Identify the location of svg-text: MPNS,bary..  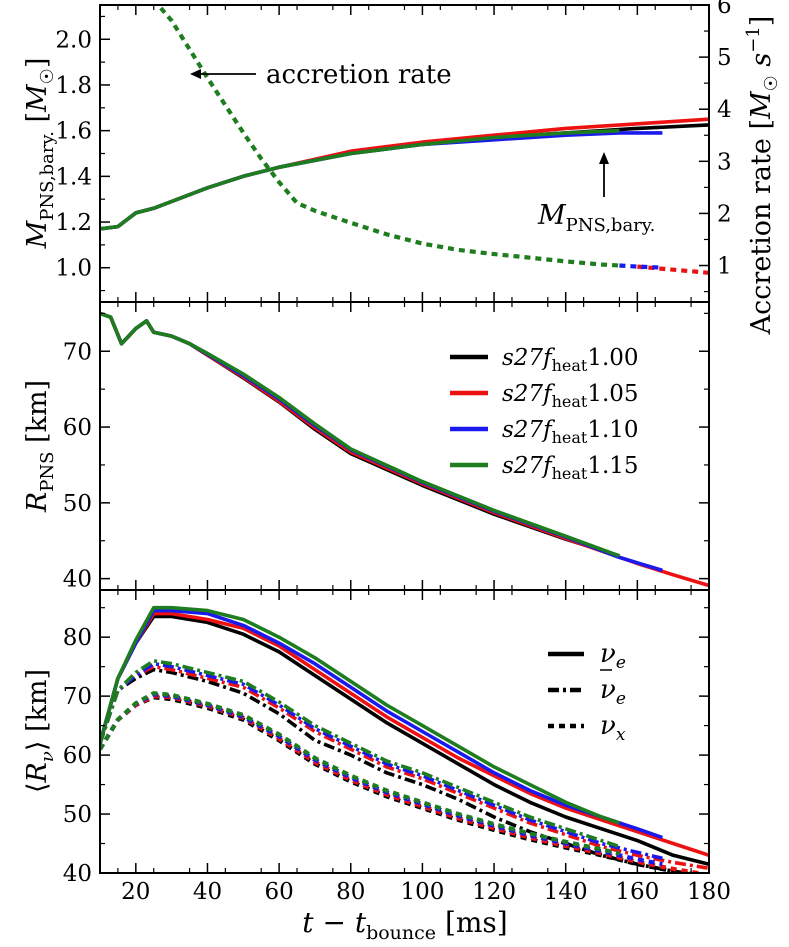
(596, 218).